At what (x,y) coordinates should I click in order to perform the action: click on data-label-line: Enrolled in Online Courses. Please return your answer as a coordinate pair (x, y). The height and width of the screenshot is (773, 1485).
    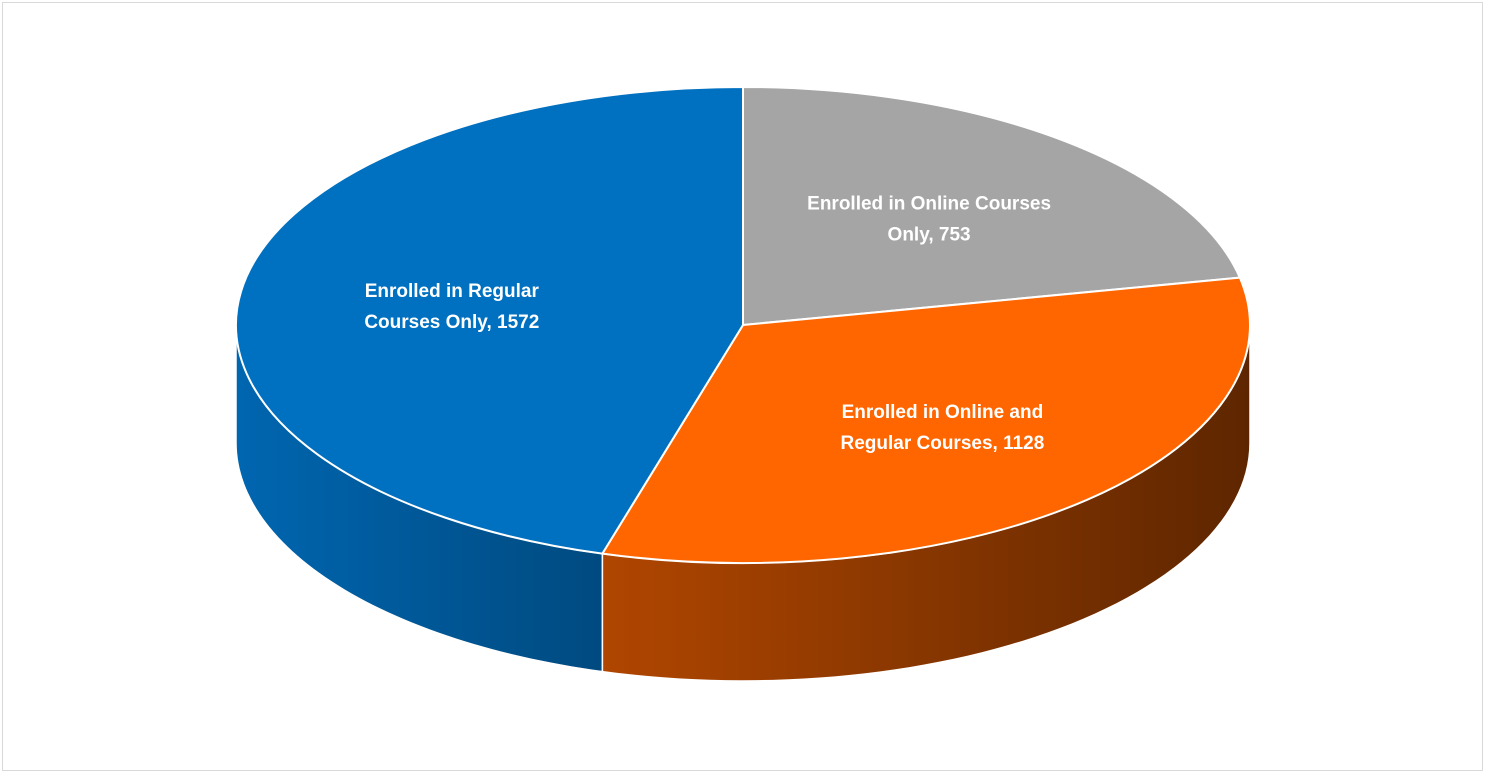
    Looking at the image, I should click on (929, 204).